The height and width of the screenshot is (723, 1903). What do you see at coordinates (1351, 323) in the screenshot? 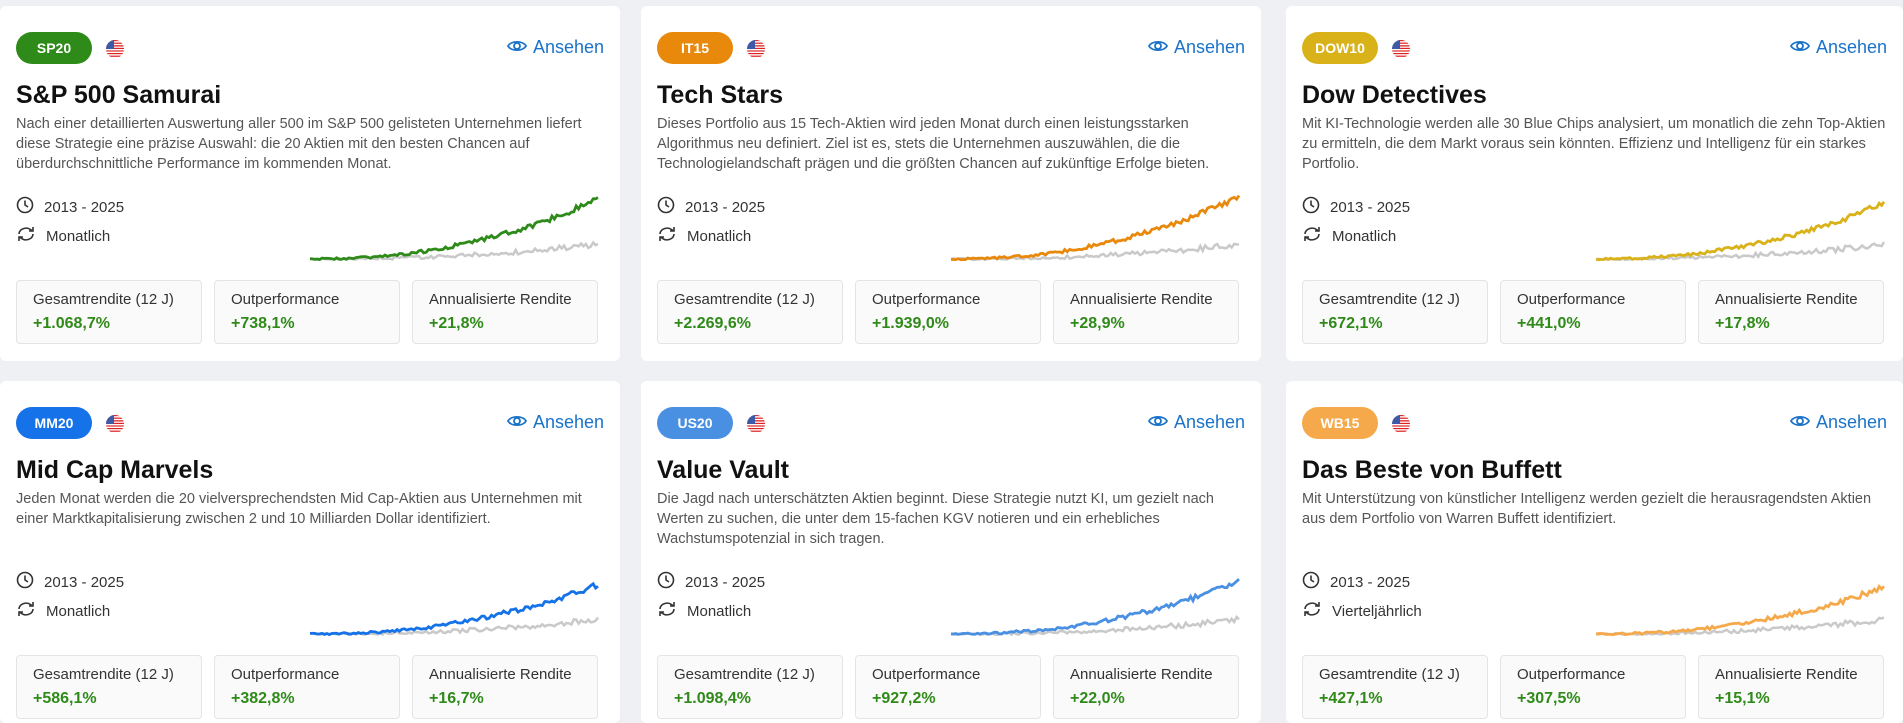
I see `stat-value: +672,1%` at bounding box center [1351, 323].